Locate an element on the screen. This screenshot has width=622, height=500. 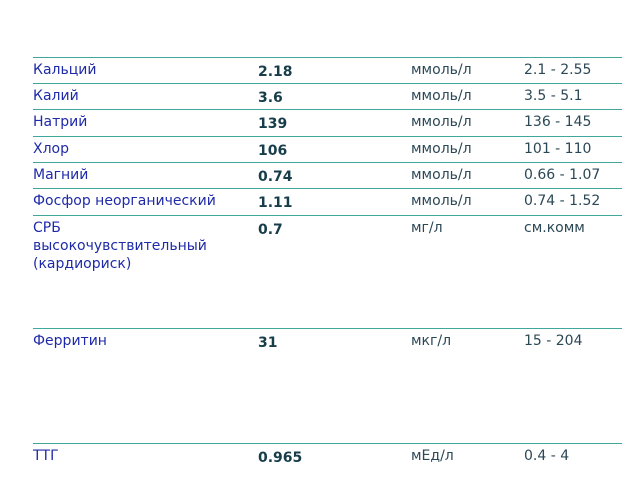
test-unit: мкг/л is located at coordinates (431, 341).